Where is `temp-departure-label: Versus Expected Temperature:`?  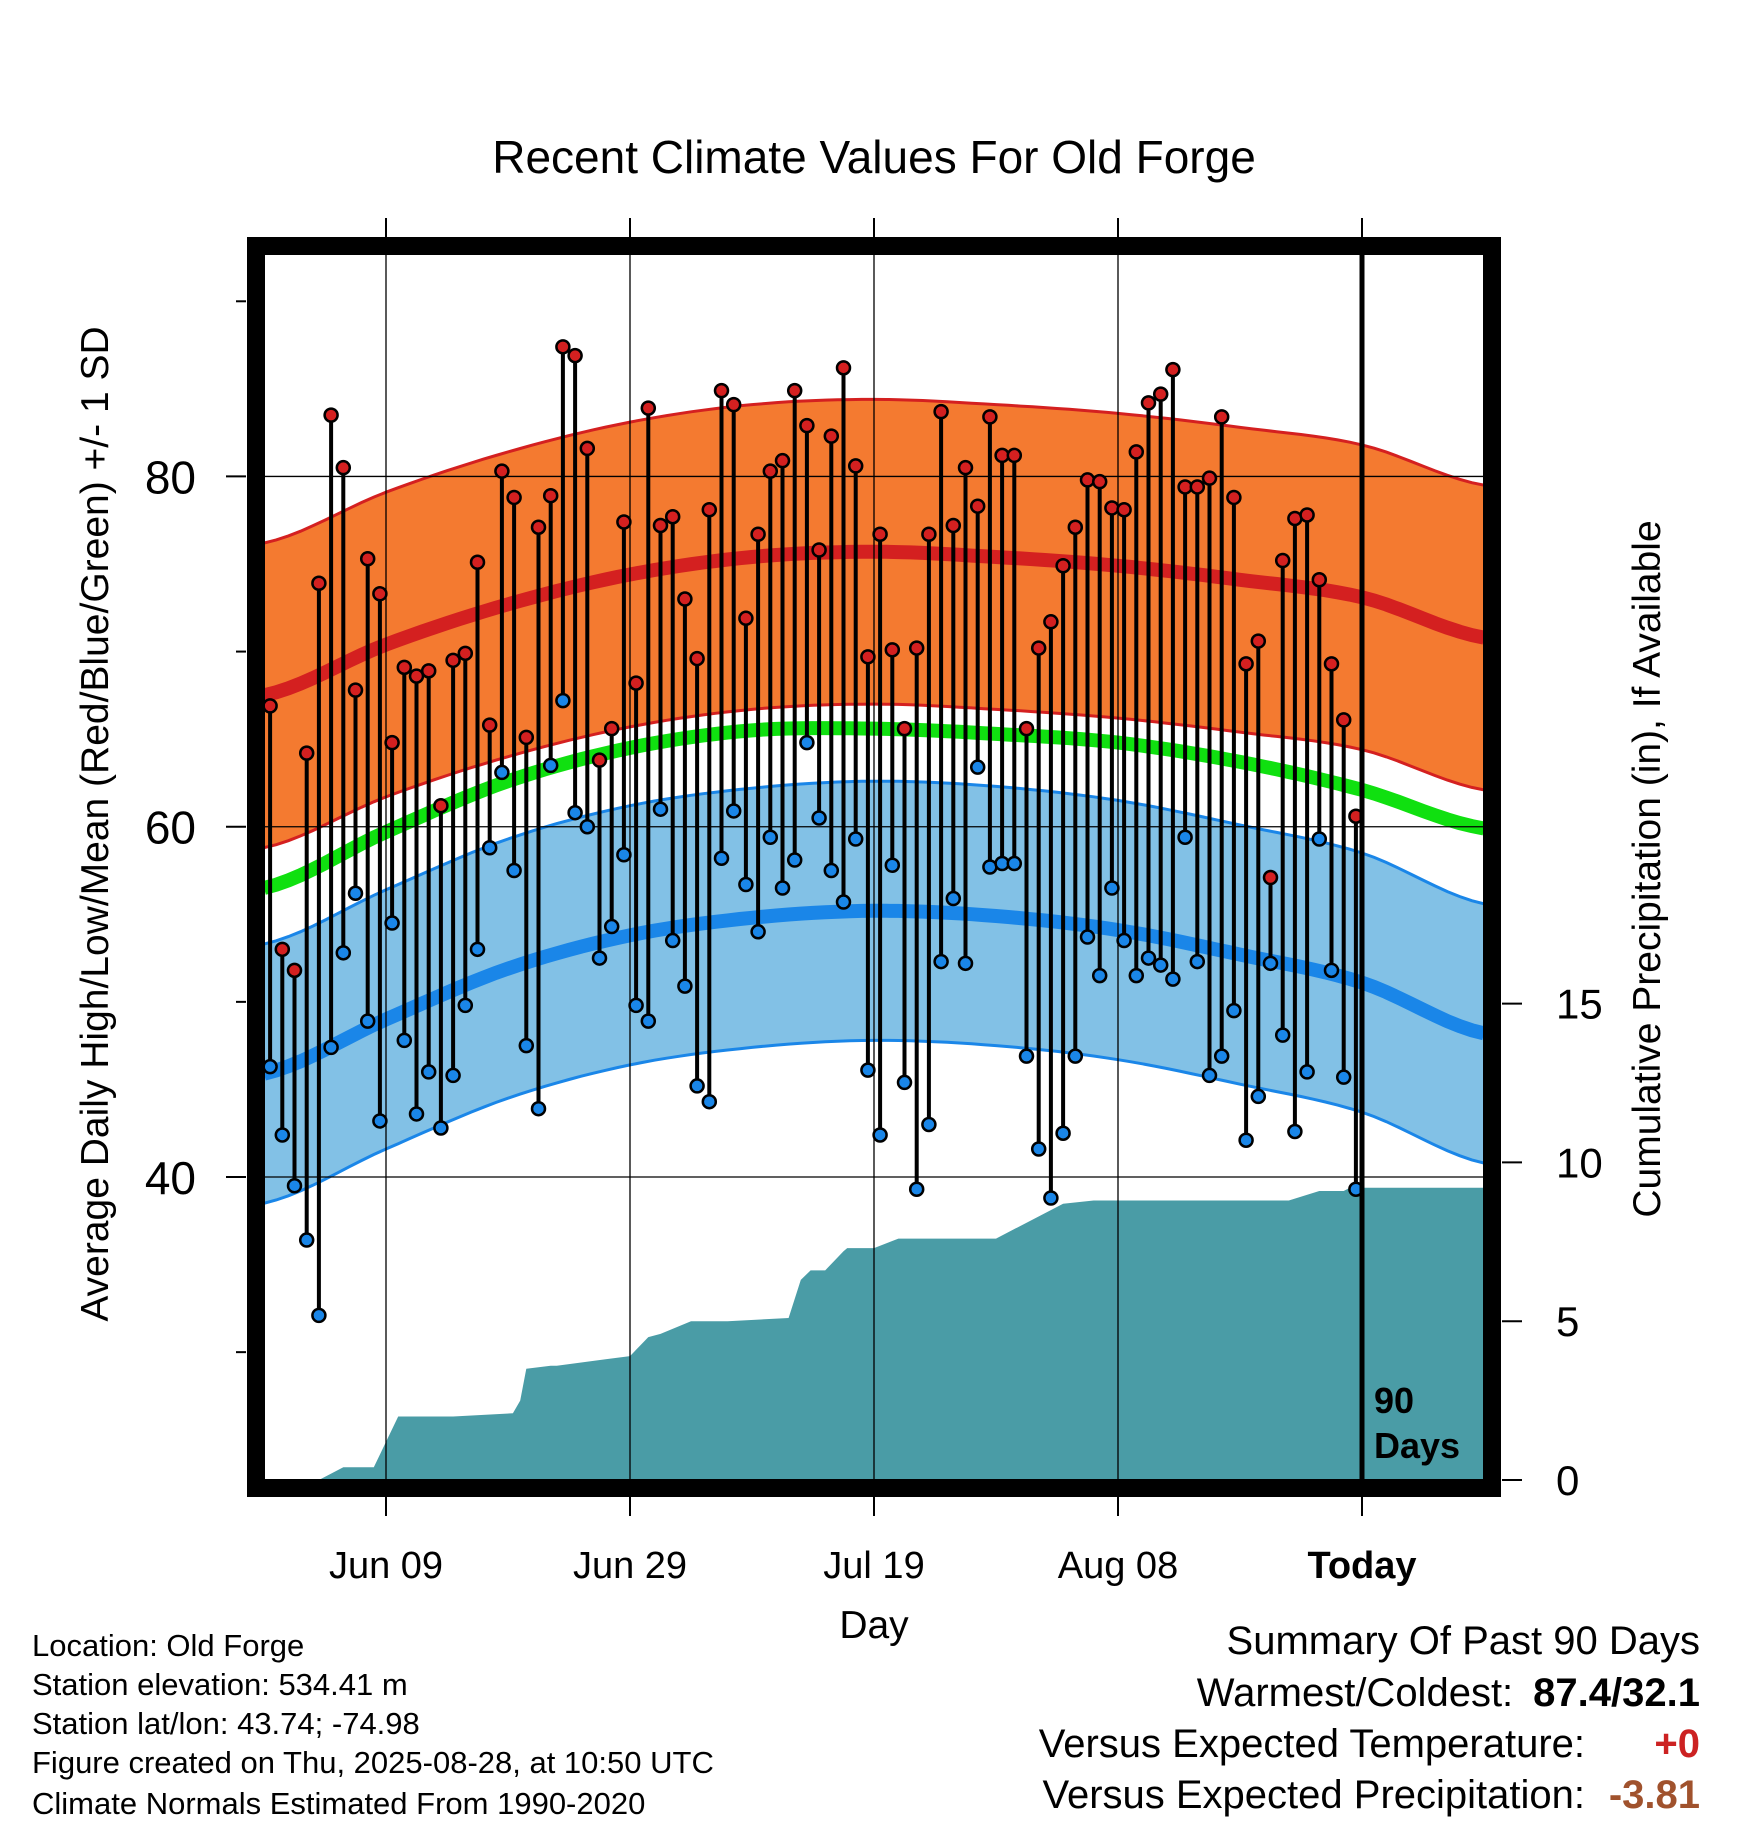
temp-departure-label: Versus Expected Temperature: is located at coordinates (1311, 1744).